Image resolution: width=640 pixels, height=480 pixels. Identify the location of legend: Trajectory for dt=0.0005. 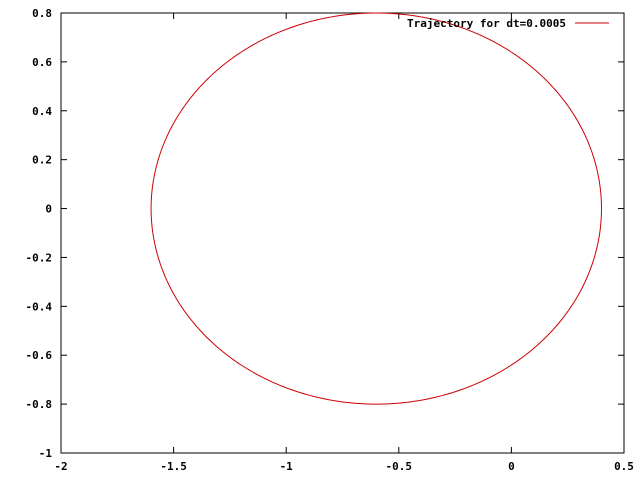
(508, 23).